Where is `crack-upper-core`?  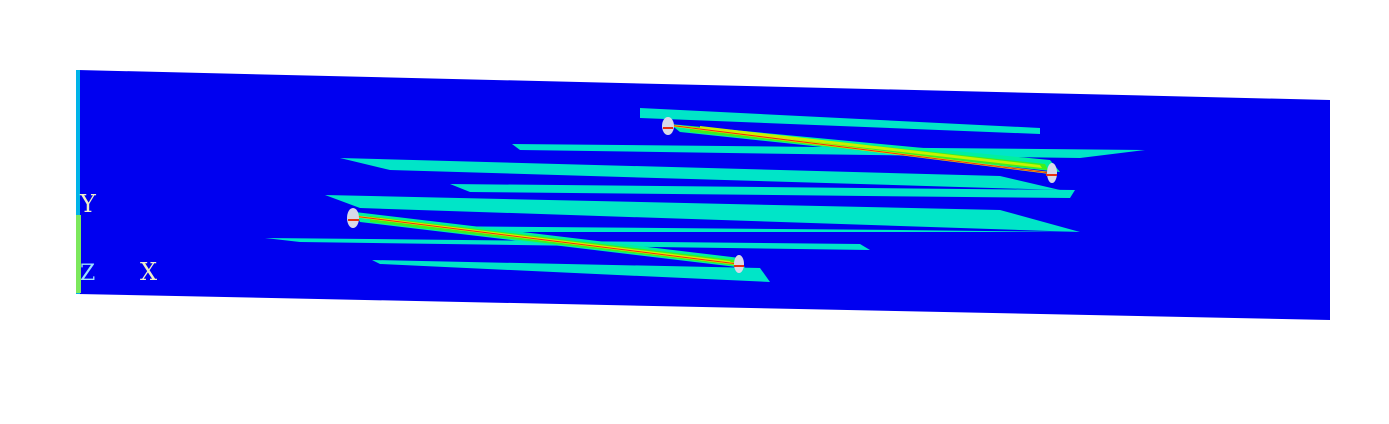
crack-upper-core is located at coordinates (859, 149).